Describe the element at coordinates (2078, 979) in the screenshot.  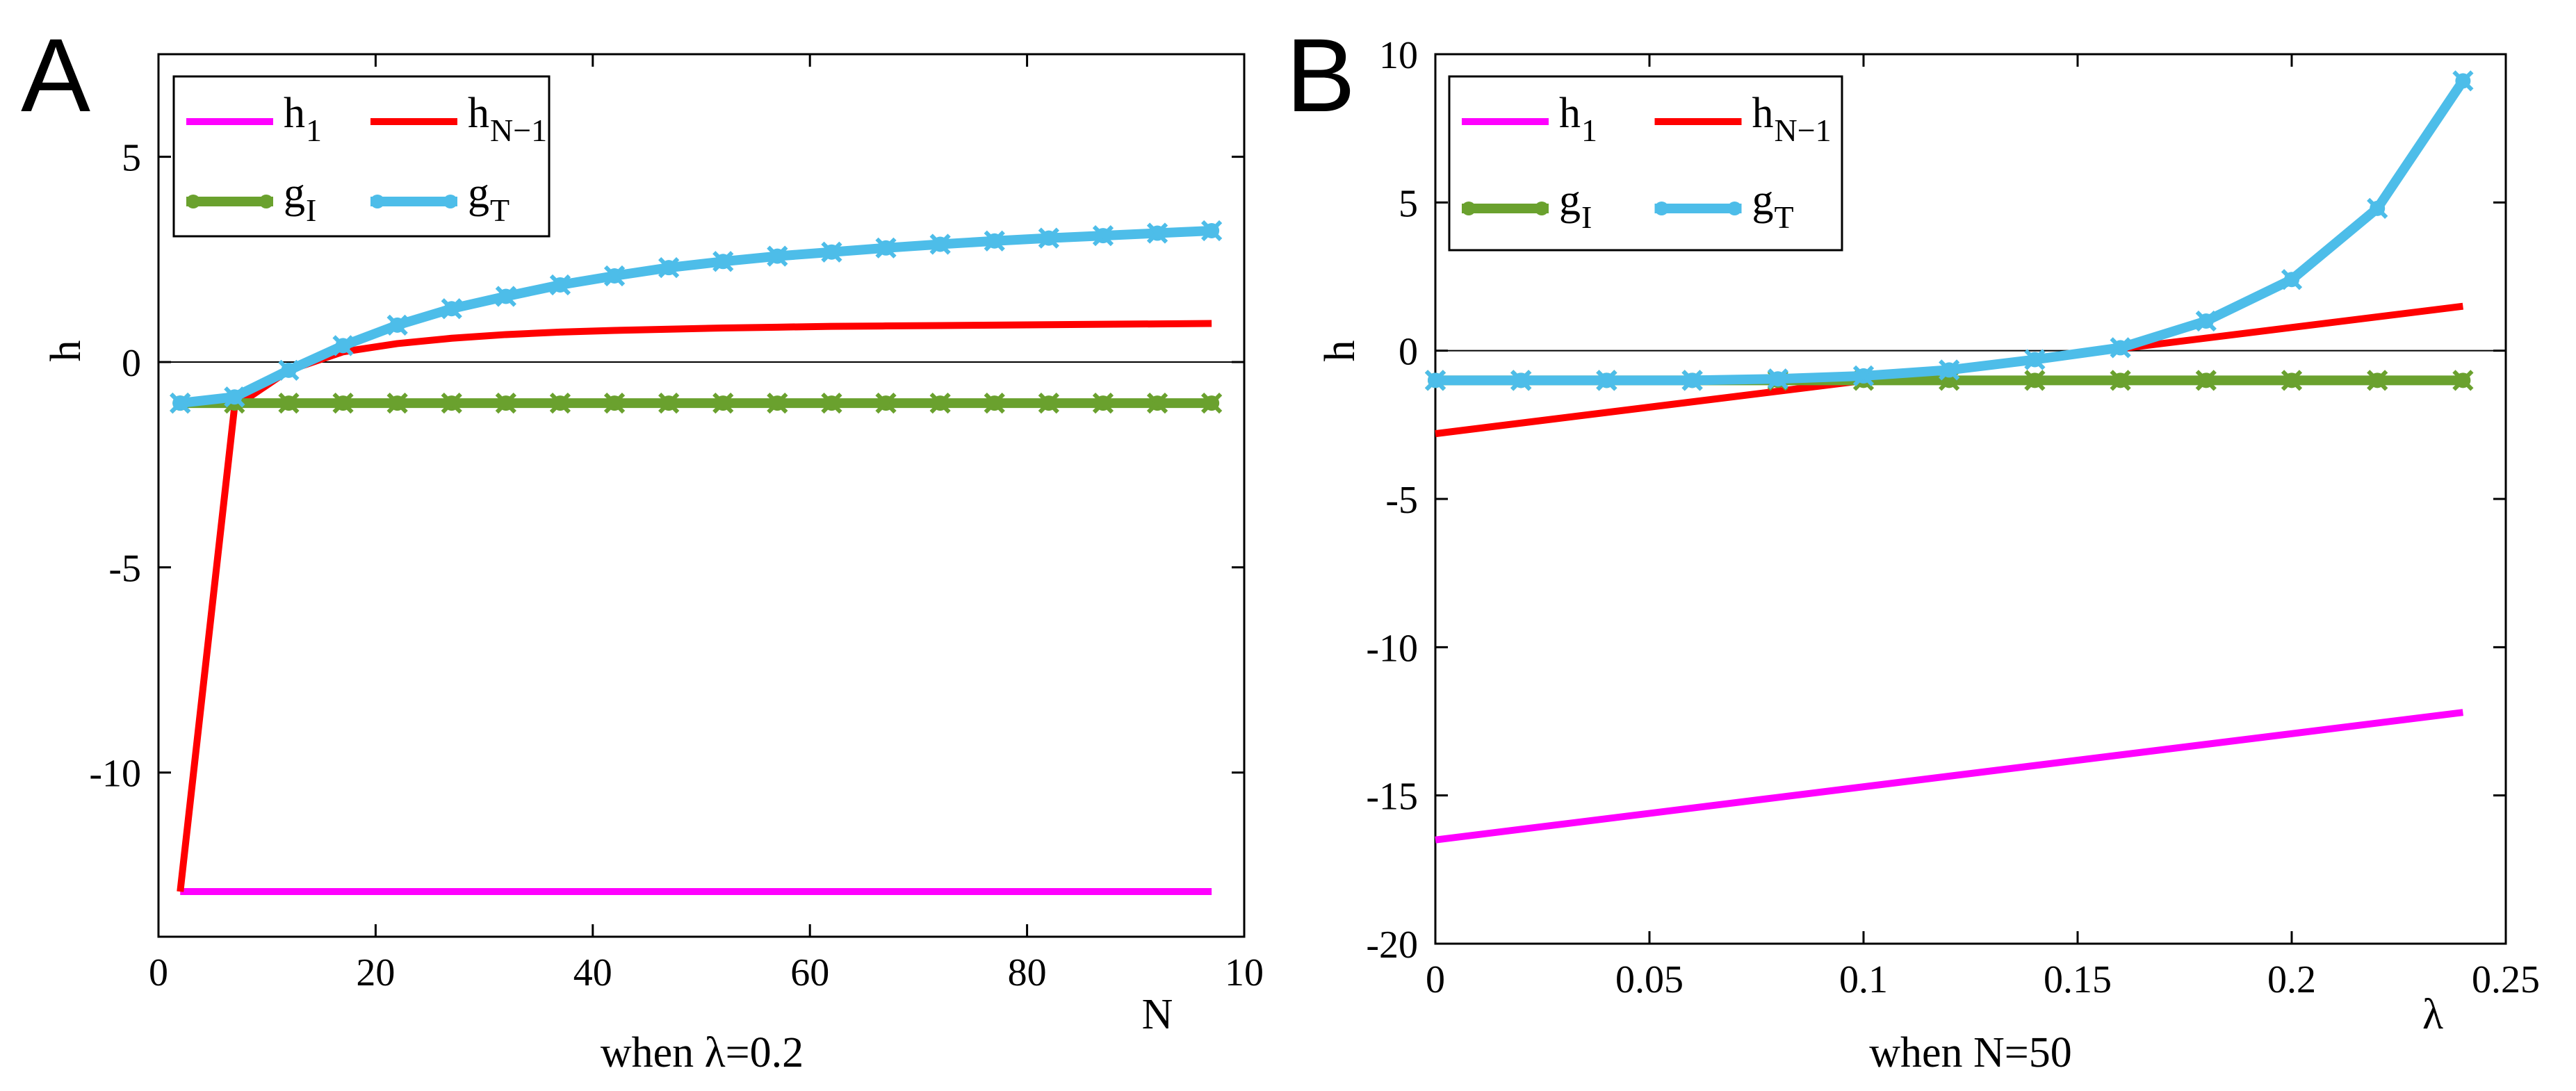
I see `x-tick-label-b: 0.15` at that location.